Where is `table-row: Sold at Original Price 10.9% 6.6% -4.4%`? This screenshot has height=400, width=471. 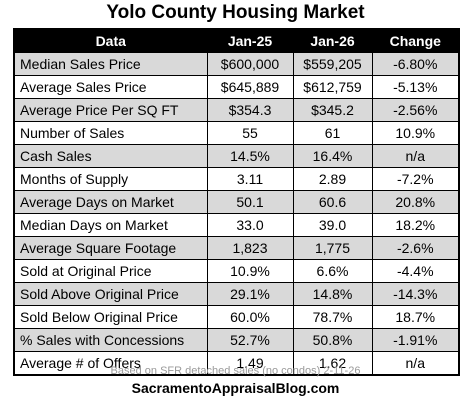
table-row: Sold at Original Price 10.9% 6.6% -4.4% is located at coordinates (236, 271).